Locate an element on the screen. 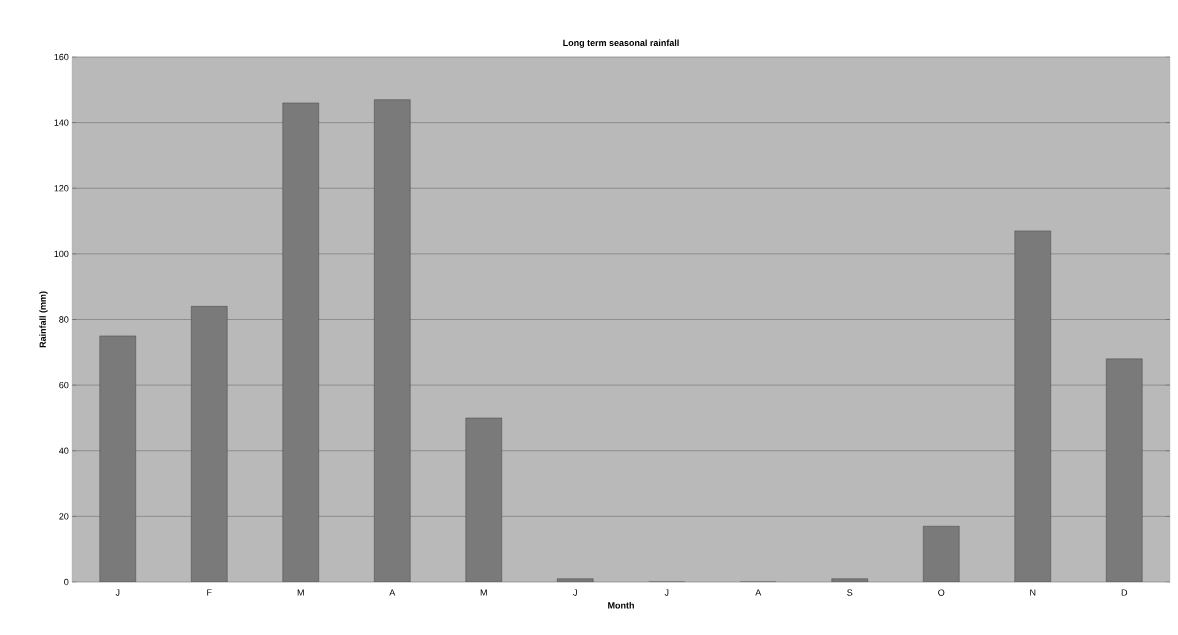 The width and height of the screenshot is (1178, 635). x-tick-label: N is located at coordinates (1033, 592).